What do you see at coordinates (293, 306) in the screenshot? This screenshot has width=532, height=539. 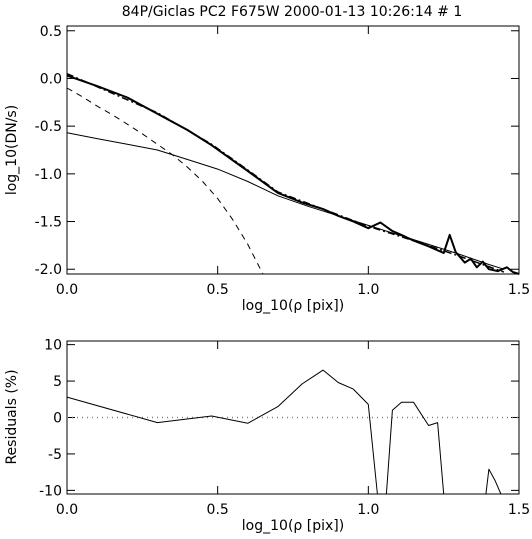 I see `top-x-axis-title: log_10(ρ [pix])` at bounding box center [293, 306].